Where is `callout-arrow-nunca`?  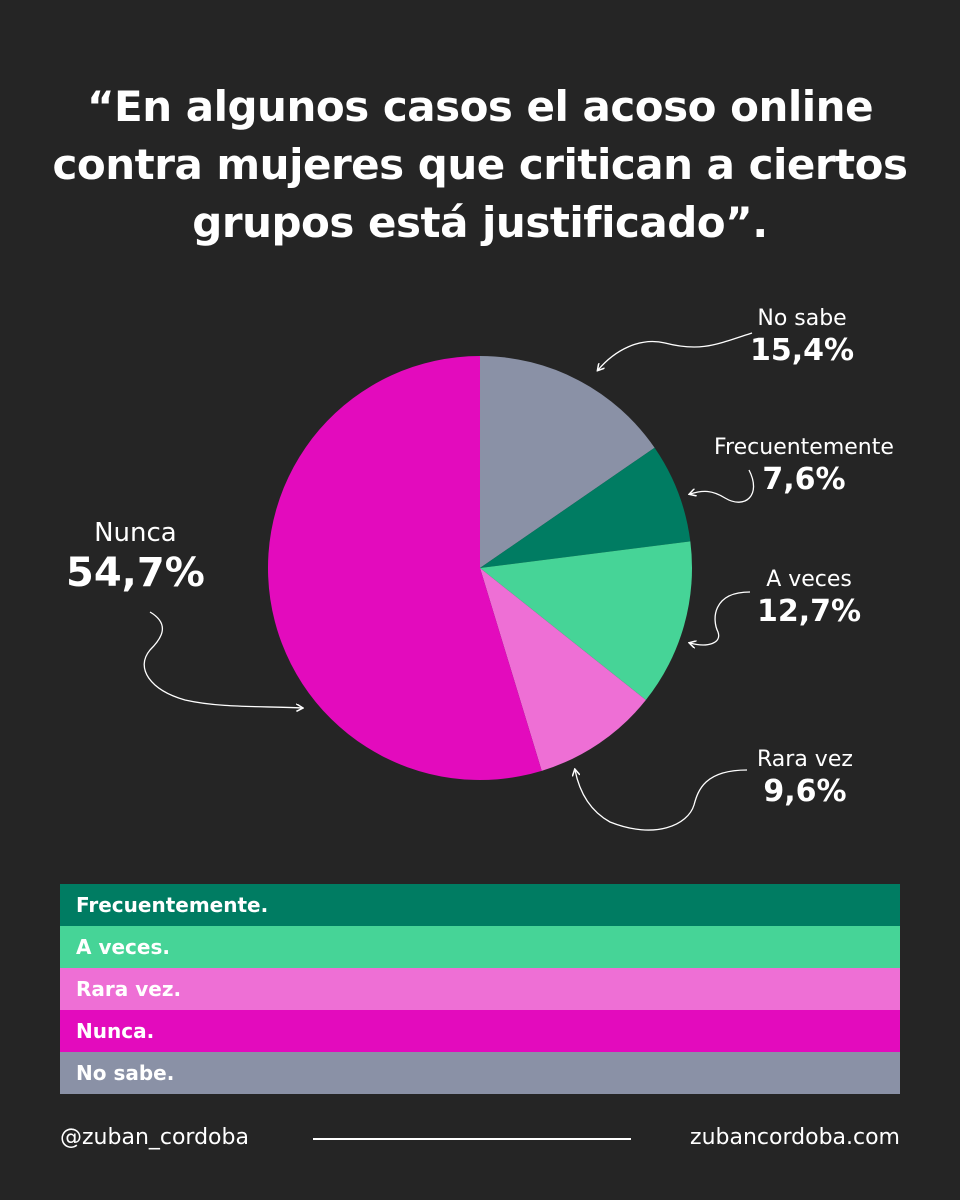 callout-arrow-nunca is located at coordinates (222, 659).